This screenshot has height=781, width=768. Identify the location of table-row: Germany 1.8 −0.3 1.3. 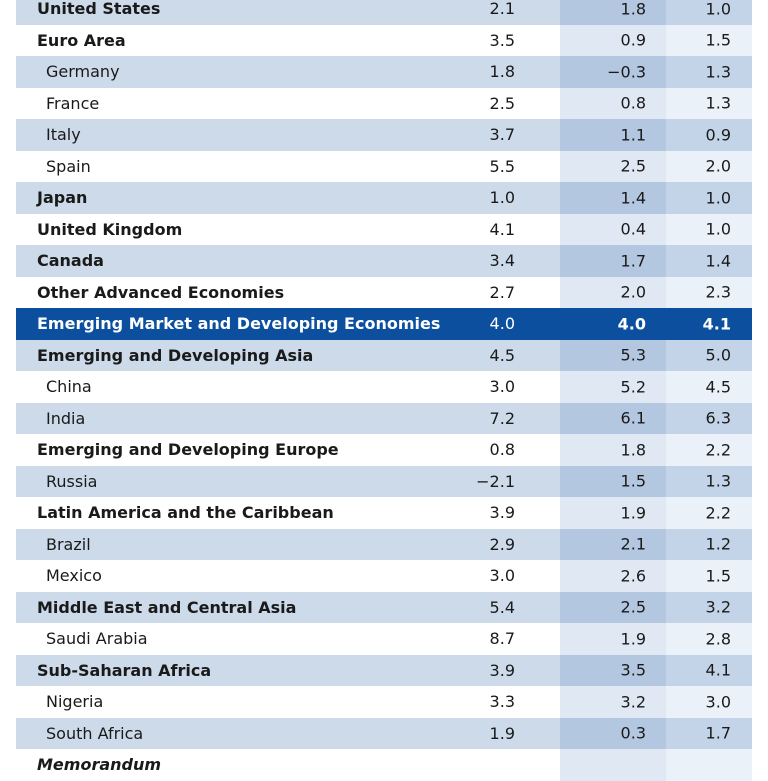
(384, 72).